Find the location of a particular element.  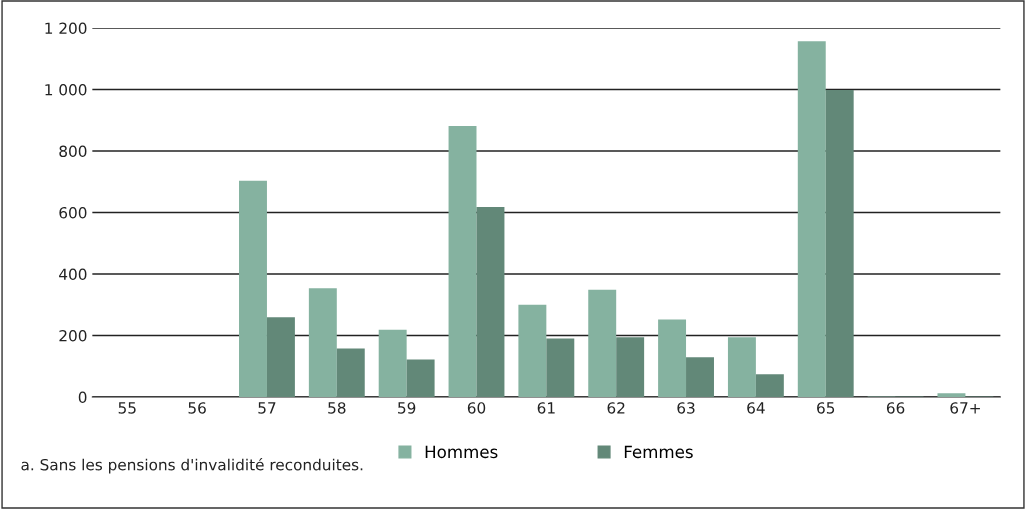

x-tick-label: 66 is located at coordinates (895, 408).